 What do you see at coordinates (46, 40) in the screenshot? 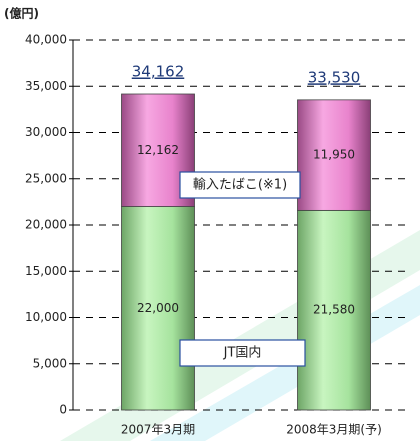
I see `y-tick-label: 40,000` at bounding box center [46, 40].